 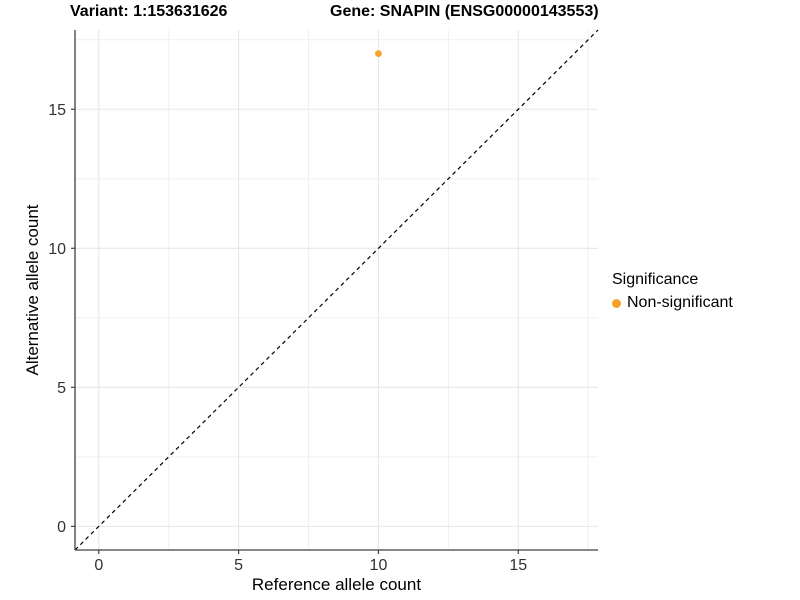 I want to click on legend-title: Significance, so click(x=655, y=279).